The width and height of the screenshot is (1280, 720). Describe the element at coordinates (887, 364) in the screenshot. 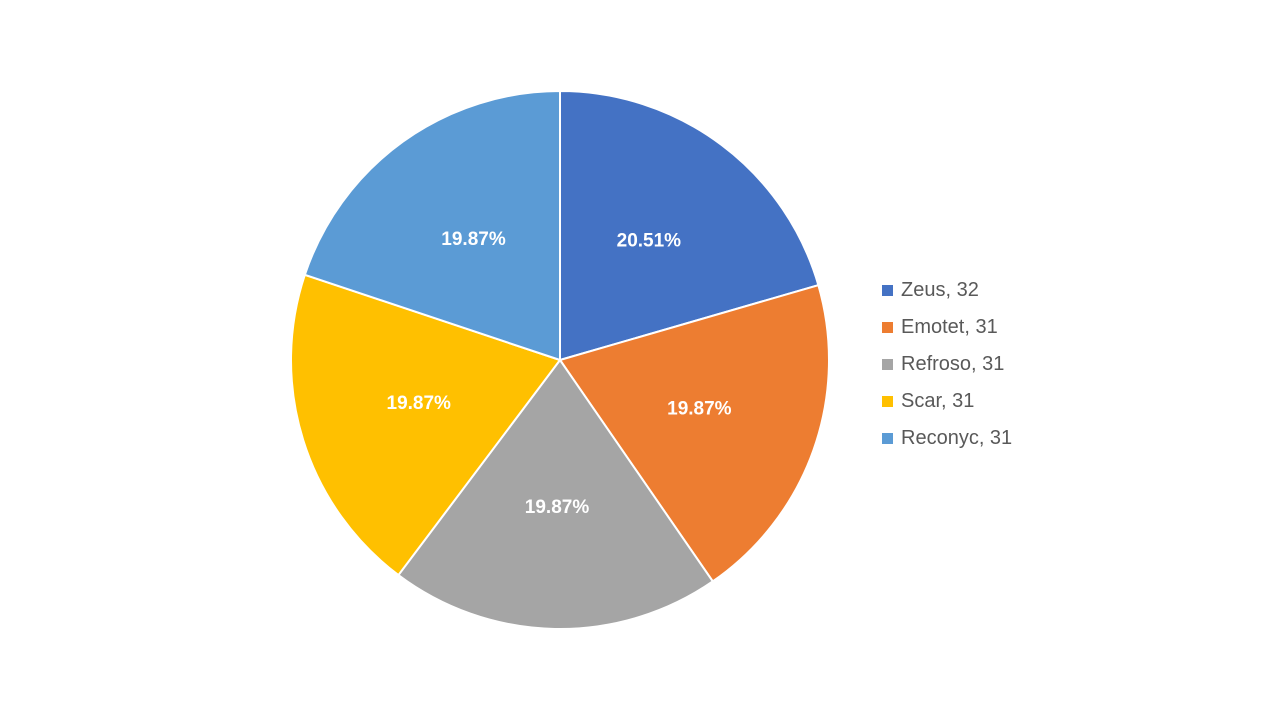

I see `legend-swatch-refroso` at that location.